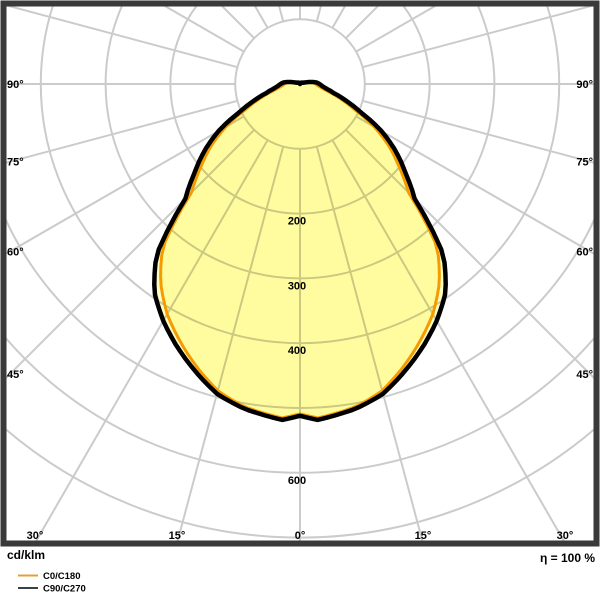  What do you see at coordinates (584, 252) in the screenshot?
I see `angle-label-right-60: 60°` at bounding box center [584, 252].